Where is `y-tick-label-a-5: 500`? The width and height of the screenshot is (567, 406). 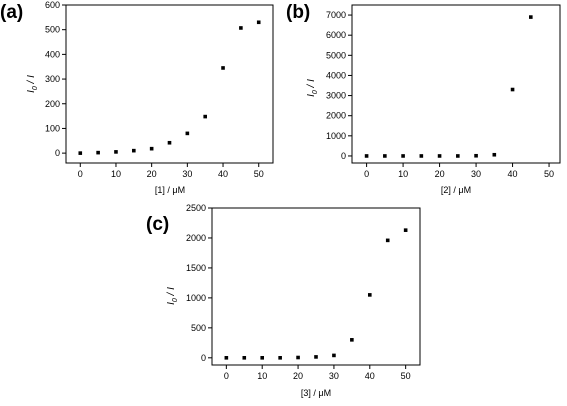 y-tick-label-a-5: 500 is located at coordinates (52, 30).